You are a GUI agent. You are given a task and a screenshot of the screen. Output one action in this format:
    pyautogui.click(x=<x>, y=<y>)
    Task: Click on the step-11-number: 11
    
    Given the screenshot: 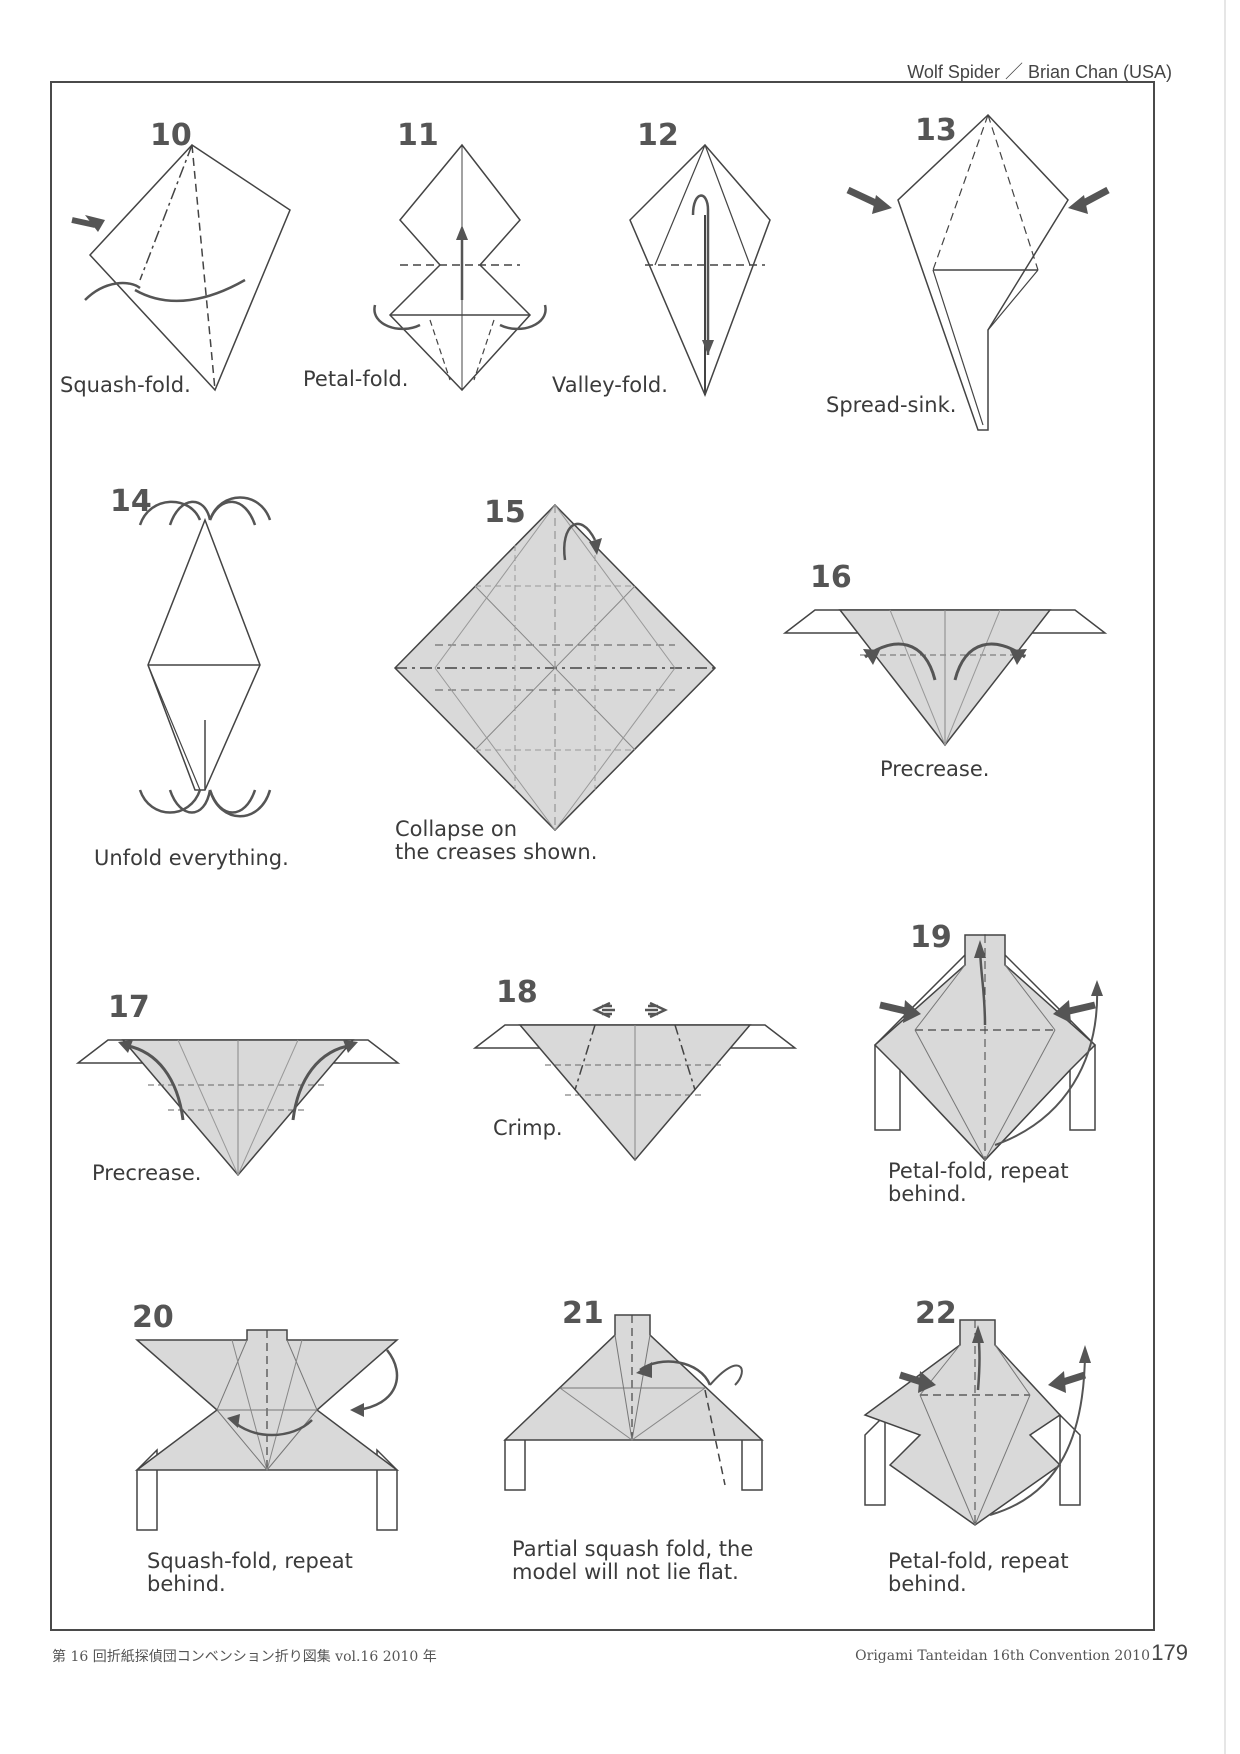 What is the action you would take?
    pyautogui.click(x=418, y=135)
    